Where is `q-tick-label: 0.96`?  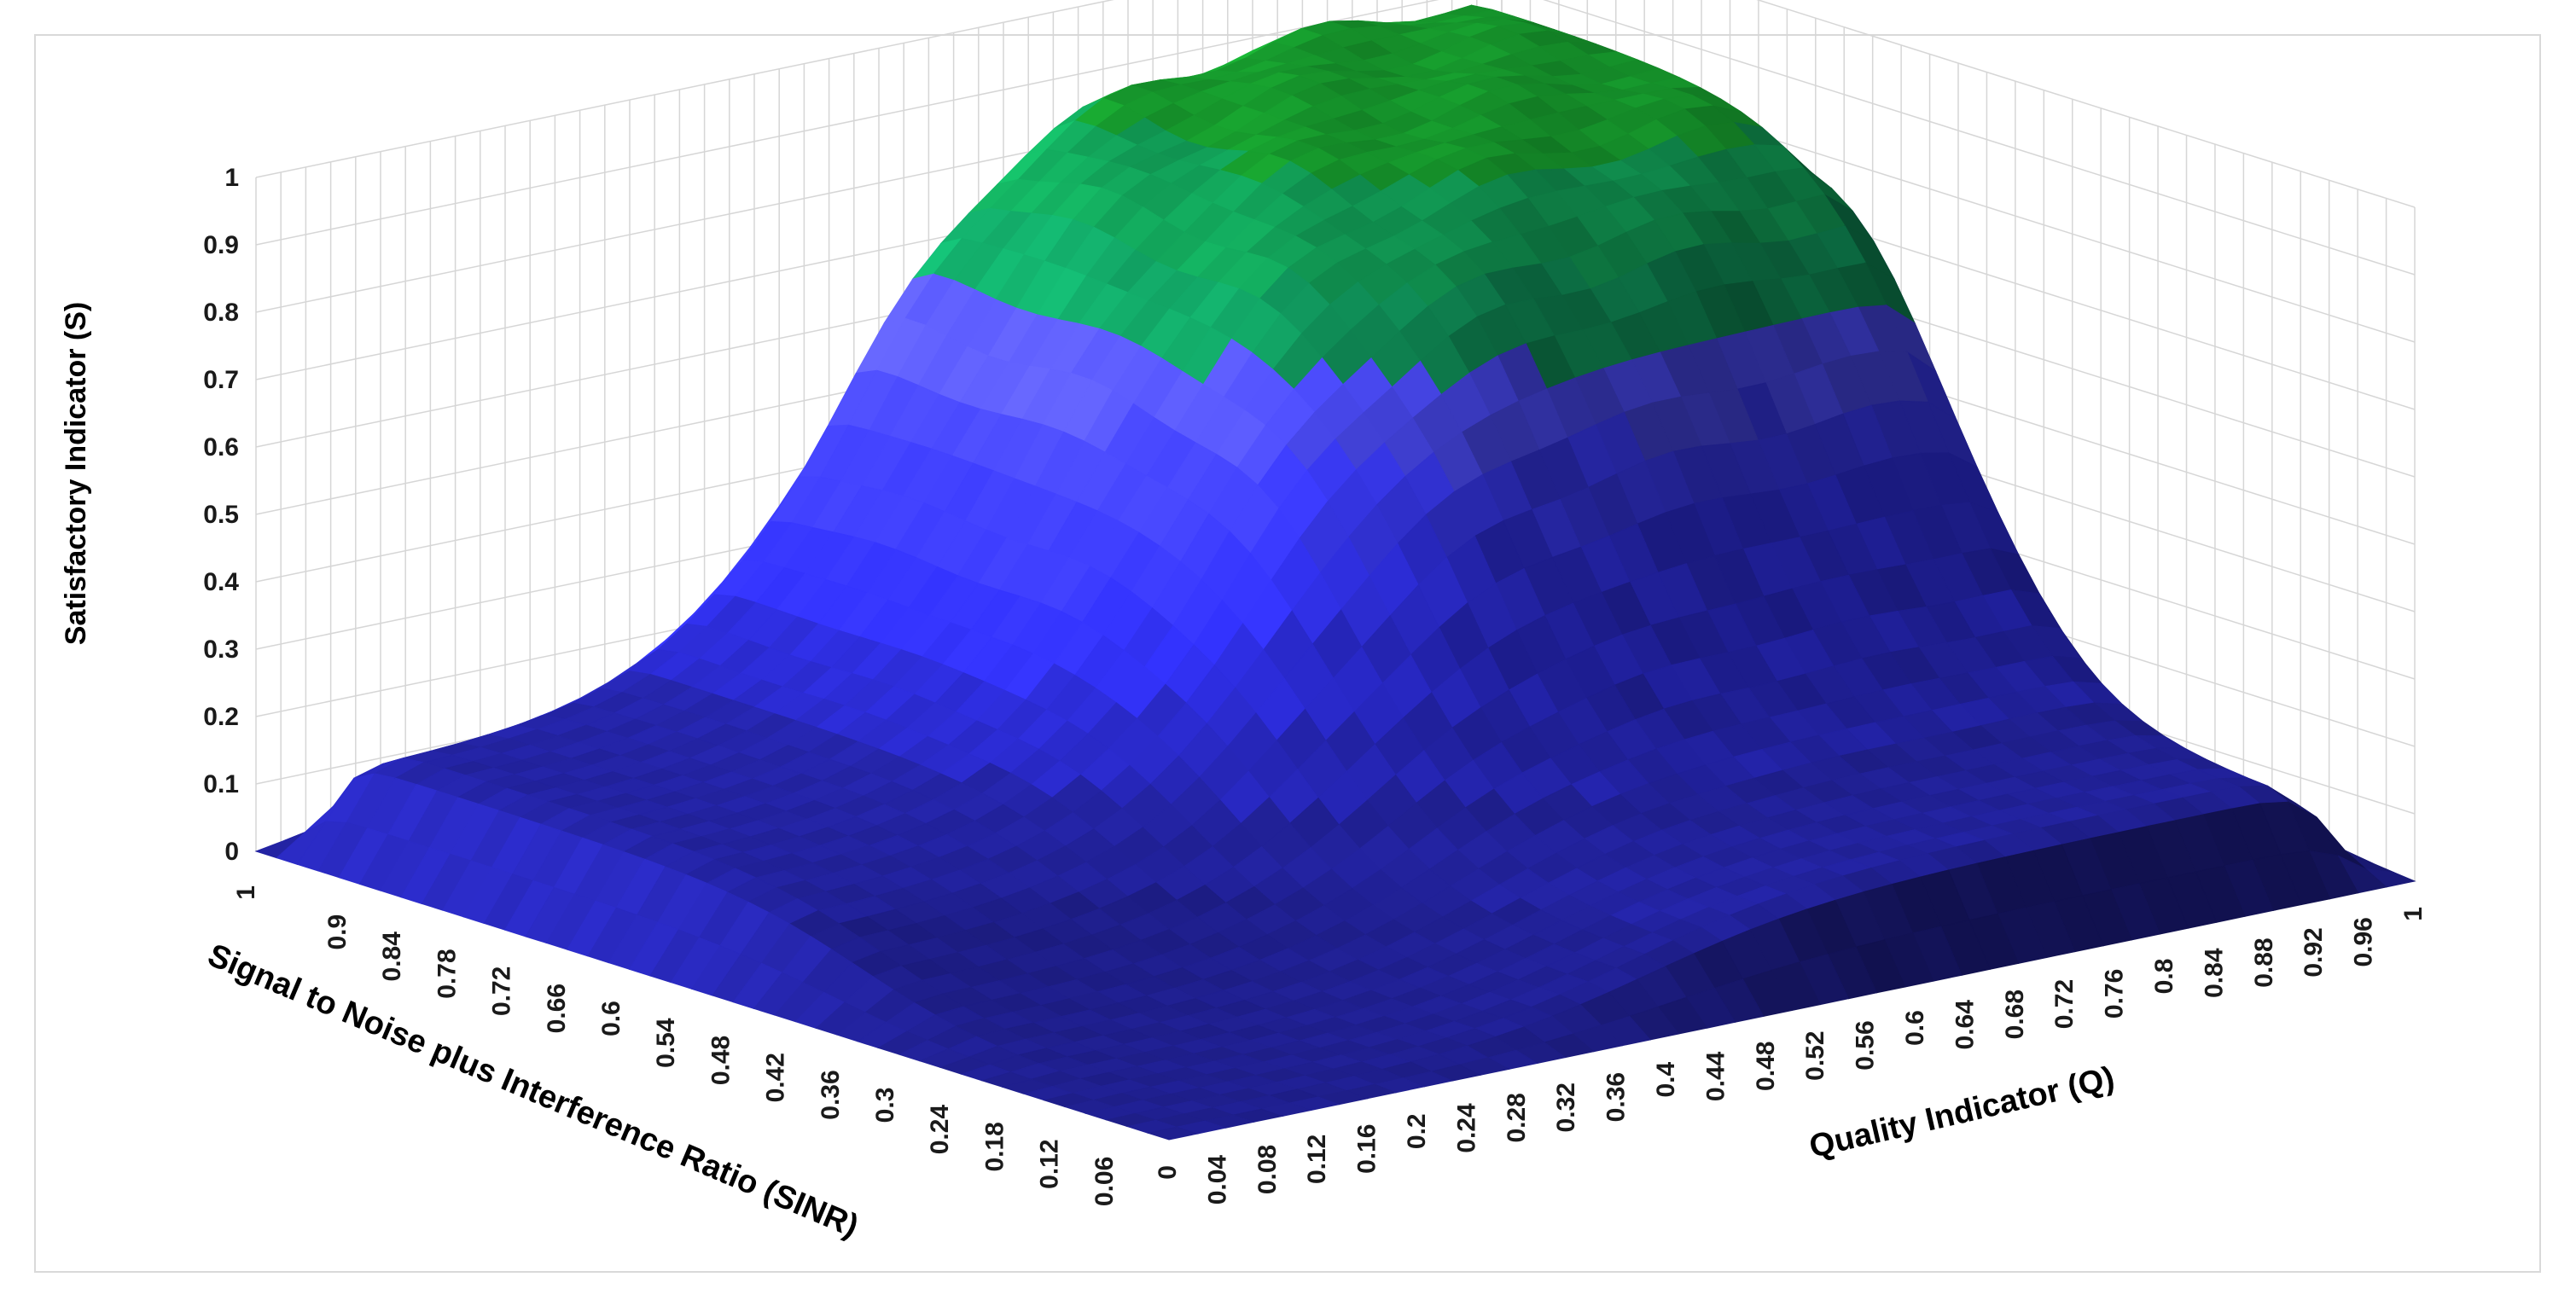 q-tick-label: 0.96 is located at coordinates (2364, 941).